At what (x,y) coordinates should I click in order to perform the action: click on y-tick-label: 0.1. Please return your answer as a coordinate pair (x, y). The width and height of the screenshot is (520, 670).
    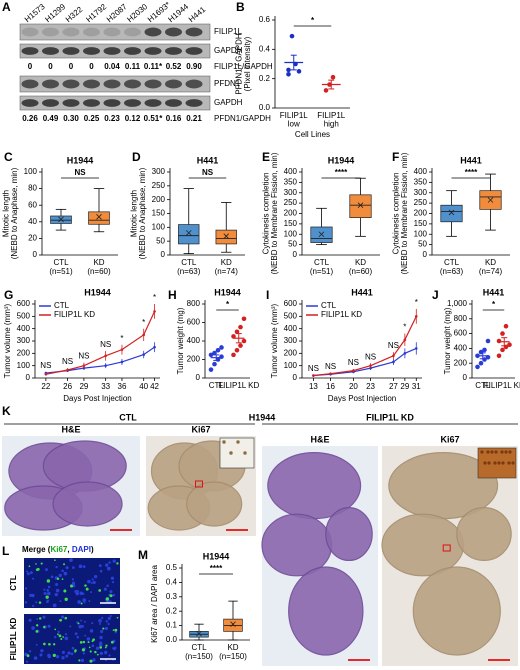
    Looking at the image, I should click on (172, 625).